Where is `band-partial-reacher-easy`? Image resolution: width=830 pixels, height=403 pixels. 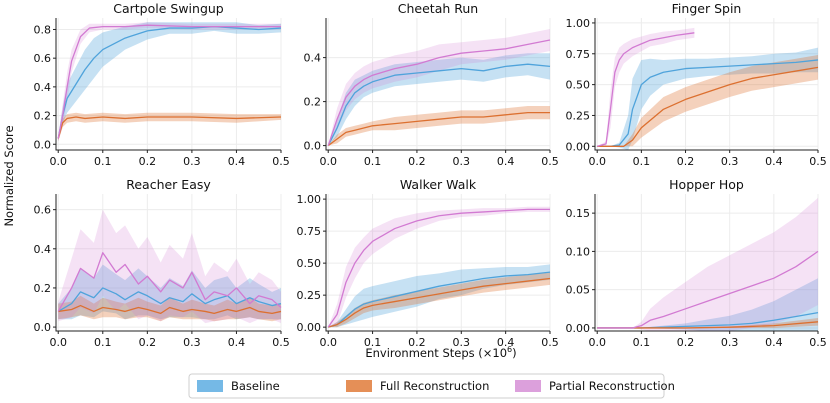
band-partial-reacher-easy is located at coordinates (169, 266).